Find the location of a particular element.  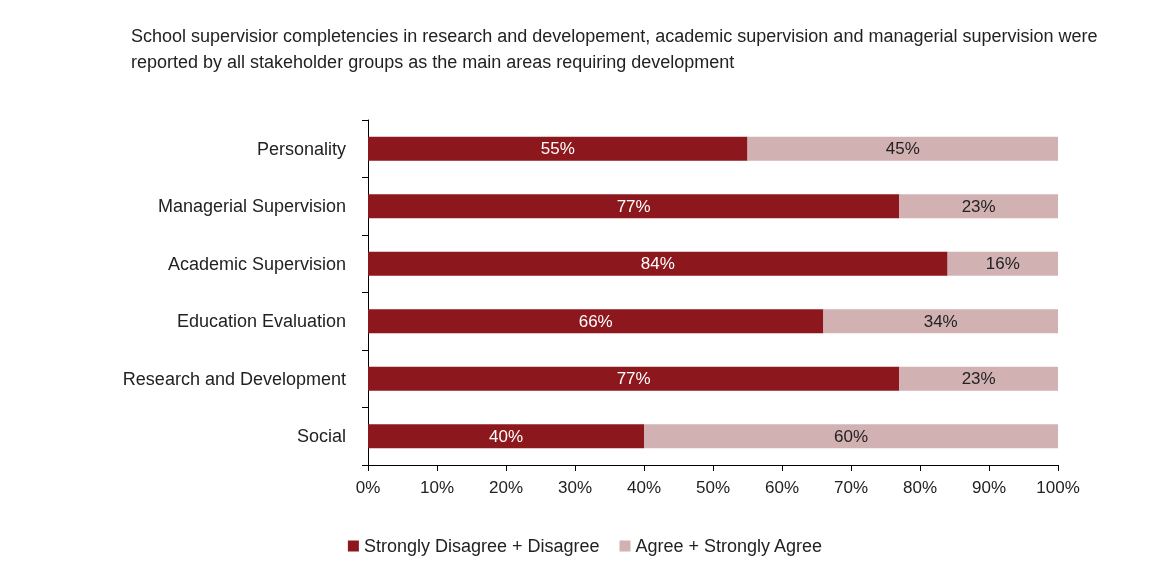

data-label: 34% is located at coordinates (940, 321).